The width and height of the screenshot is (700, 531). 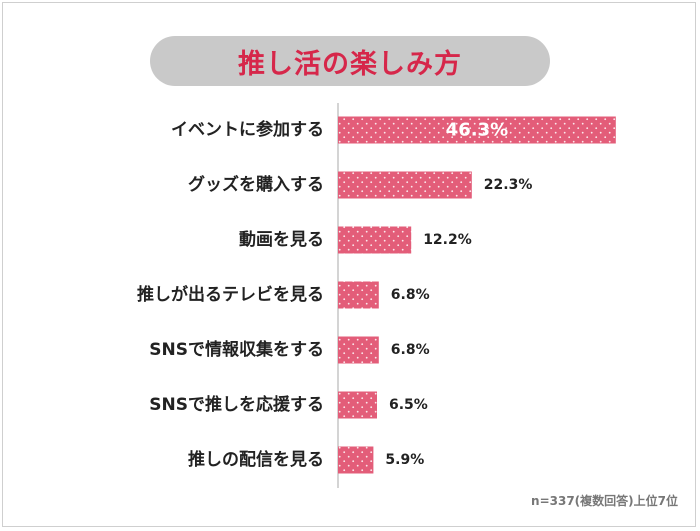 I want to click on category-label: 動画を見る, so click(x=281, y=239).